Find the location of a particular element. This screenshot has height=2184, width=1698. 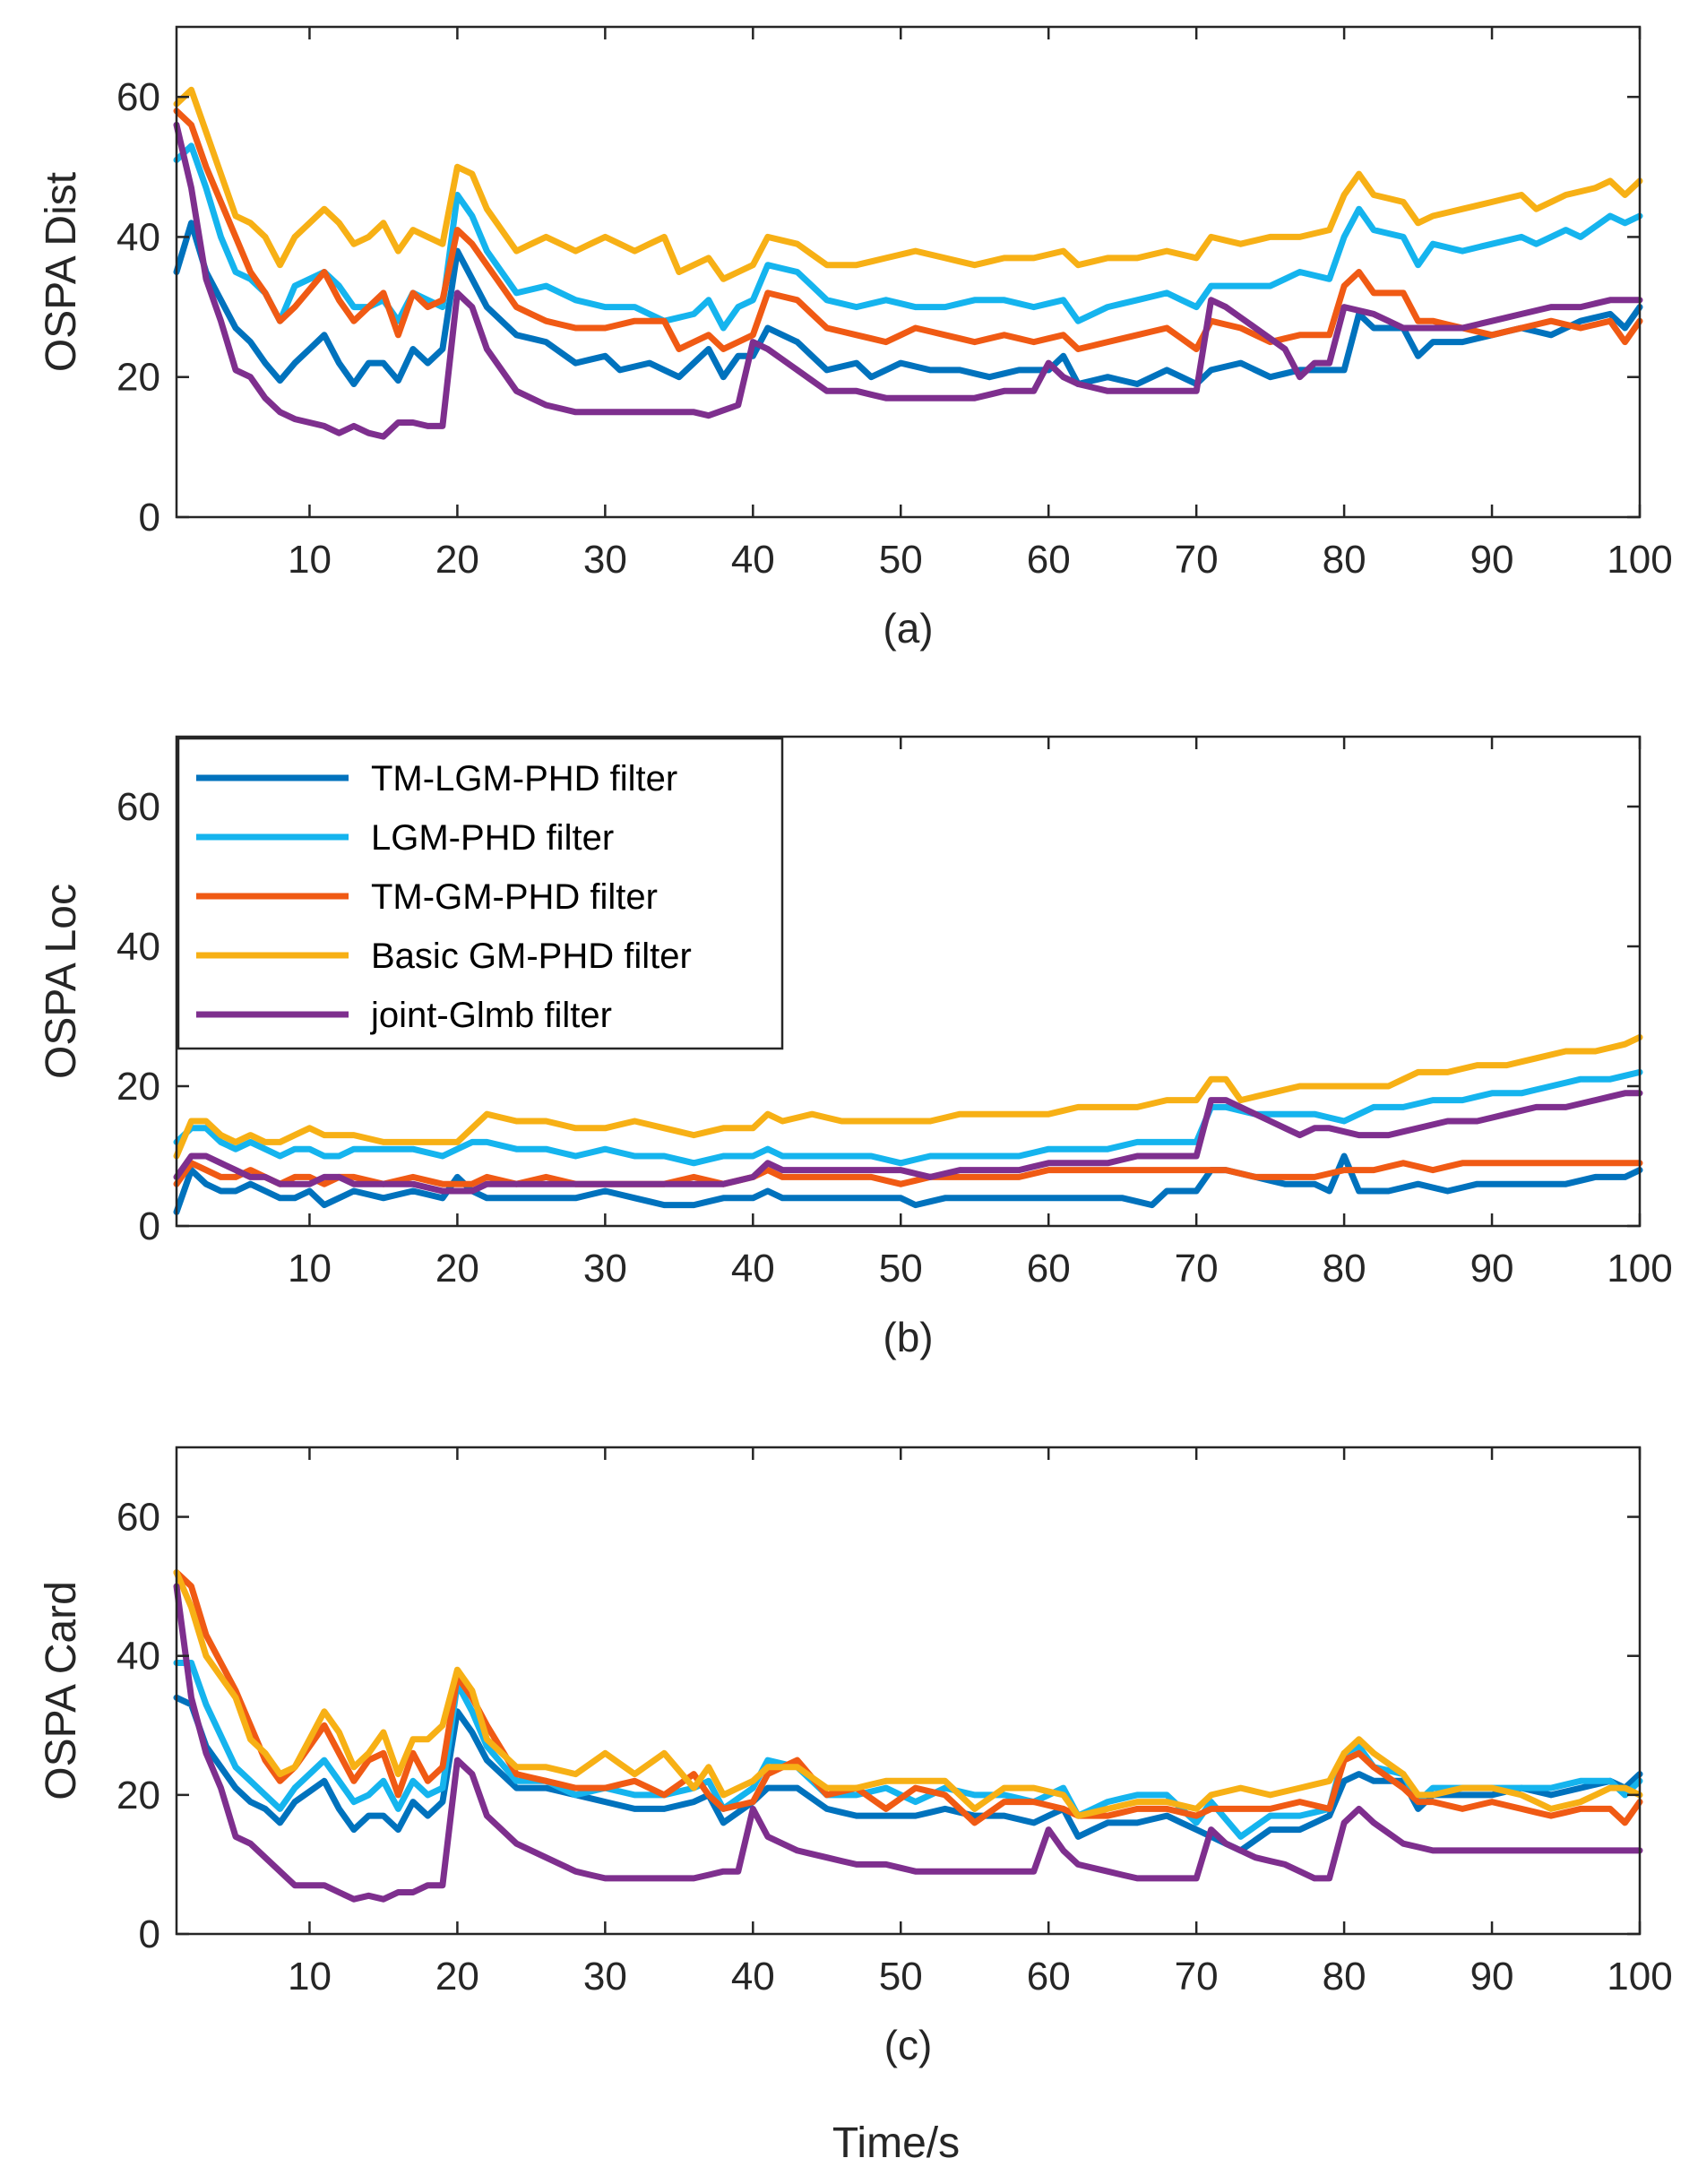

series-line-a-tm-gm-phd-filter is located at coordinates (908, 230).